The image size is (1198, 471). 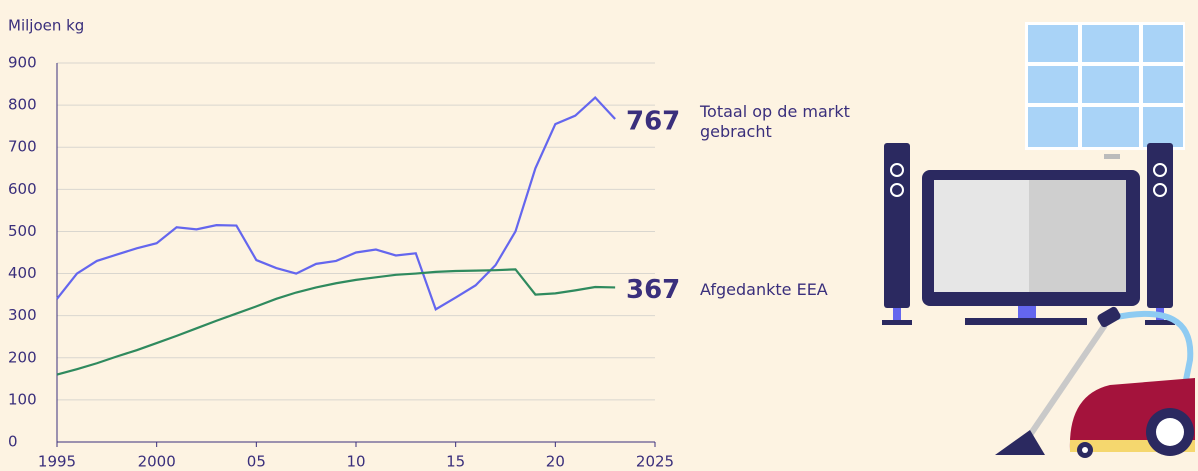 I want to click on y-tick-label: 0, so click(x=13, y=442).